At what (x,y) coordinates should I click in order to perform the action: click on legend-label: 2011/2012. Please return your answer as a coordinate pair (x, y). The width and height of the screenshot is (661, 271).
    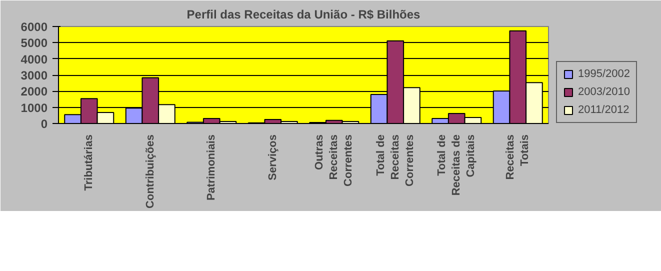
    Looking at the image, I should click on (604, 110).